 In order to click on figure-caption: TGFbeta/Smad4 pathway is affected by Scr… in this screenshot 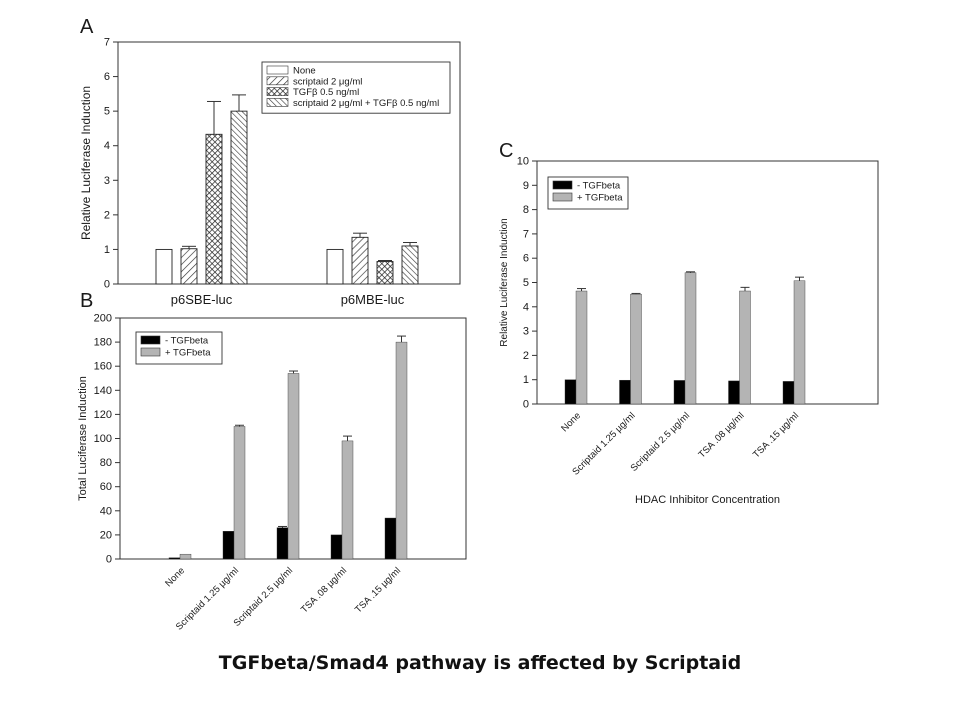, I will do `click(480, 663)`.